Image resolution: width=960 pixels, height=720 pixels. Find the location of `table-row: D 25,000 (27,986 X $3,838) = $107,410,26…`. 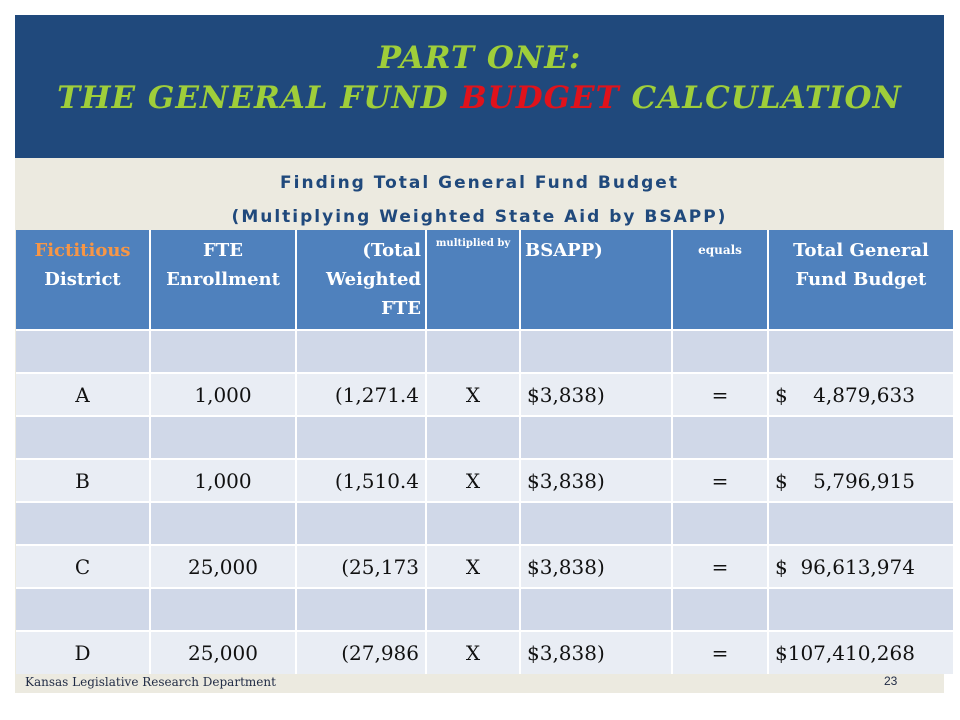

table-row: D 25,000 (27,986 X $3,838) = $107,410,26… is located at coordinates (484, 652).